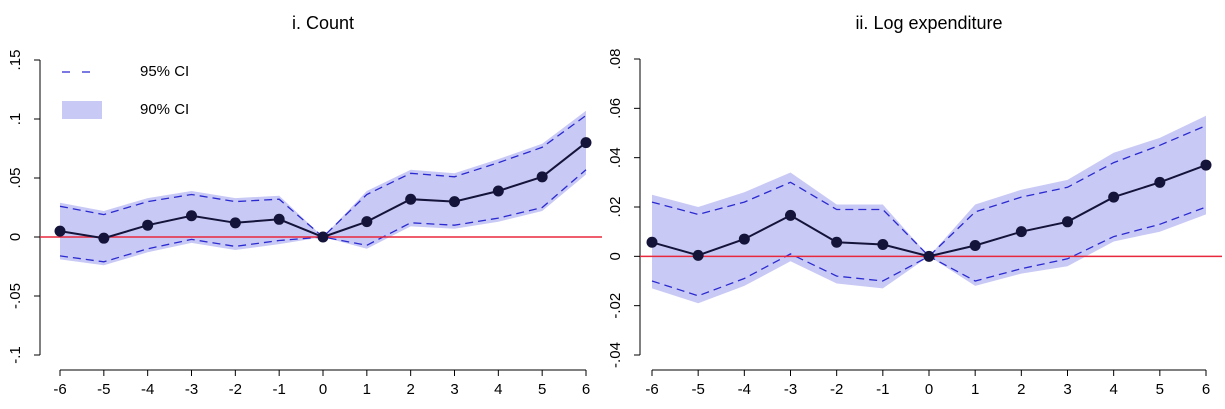  Describe the element at coordinates (15, 60) in the screenshot. I see `y-tick-label: .15` at that location.